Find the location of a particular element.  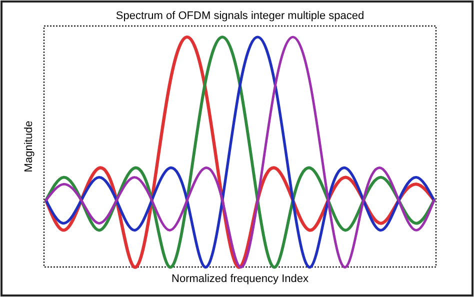

x-axis-title: Normalized frequency Index is located at coordinates (240, 279).